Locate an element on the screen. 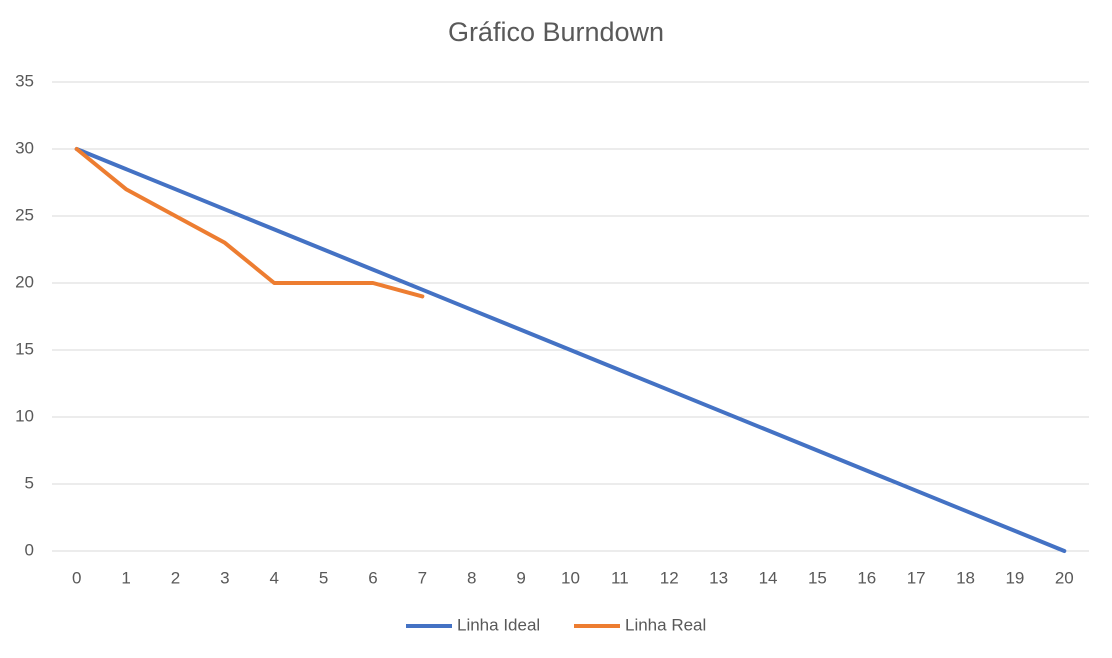 Image resolution: width=1112 pixels, height=658 pixels. legend-label: Linha Real is located at coordinates (665, 624).